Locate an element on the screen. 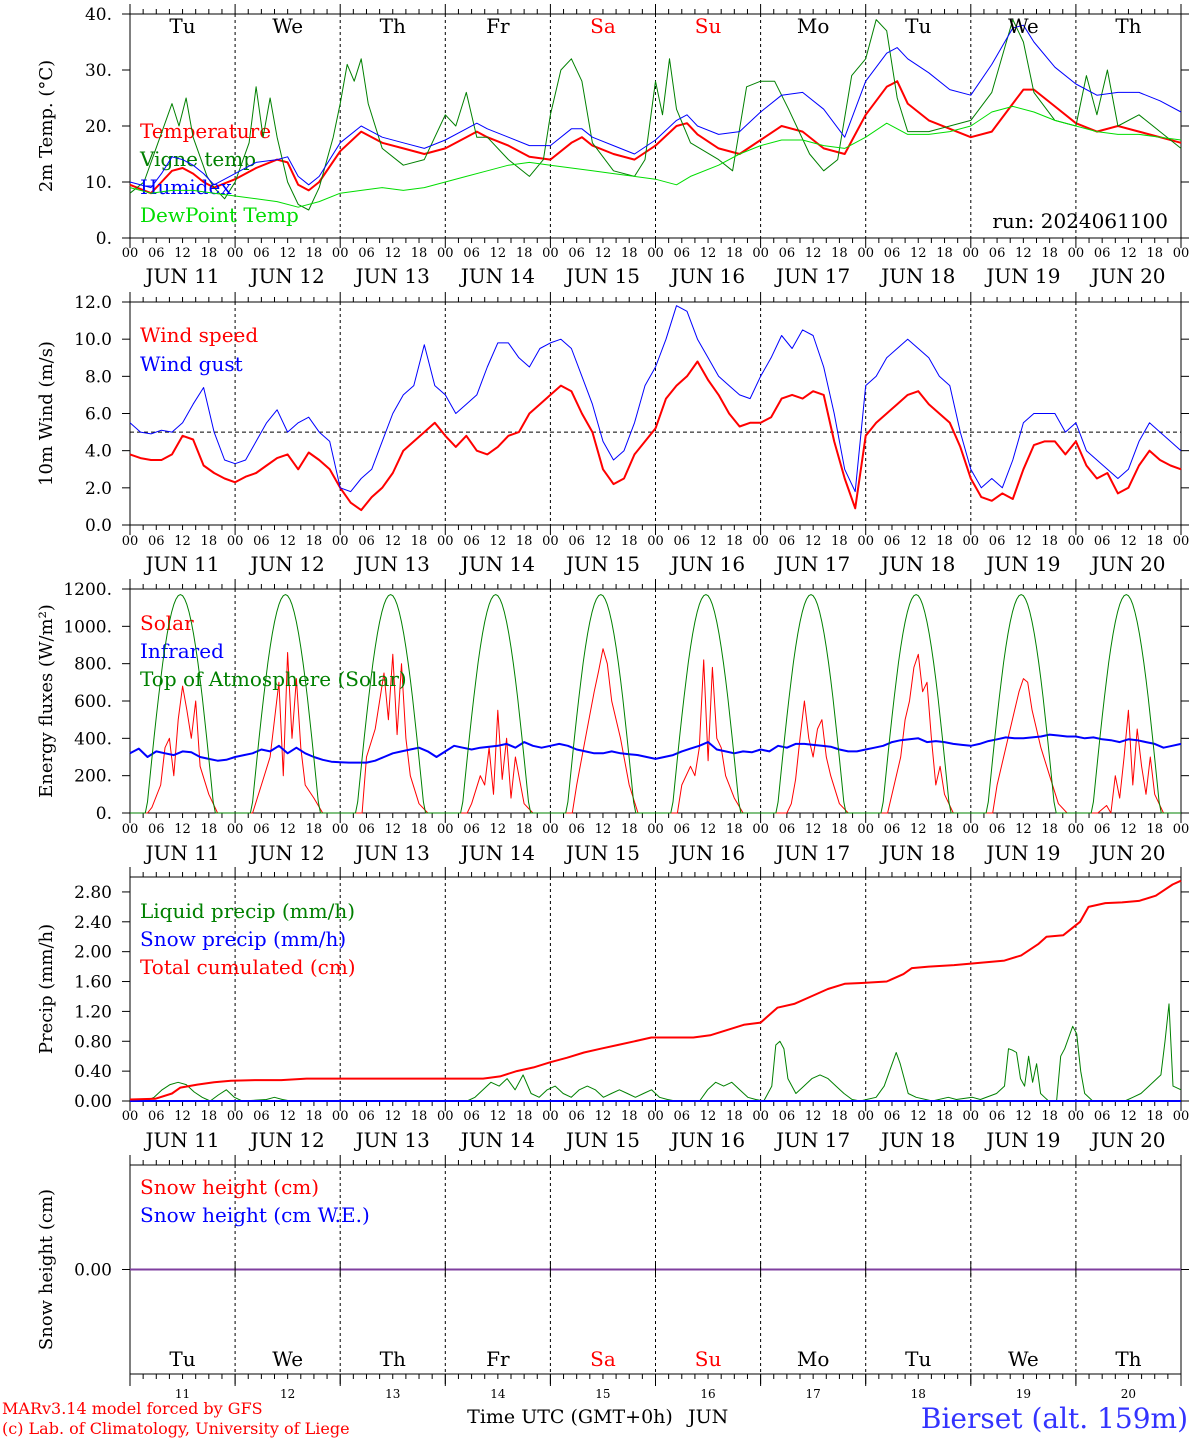  model-credit: MARv3.14 model forced by GFS is located at coordinates (132, 1408).